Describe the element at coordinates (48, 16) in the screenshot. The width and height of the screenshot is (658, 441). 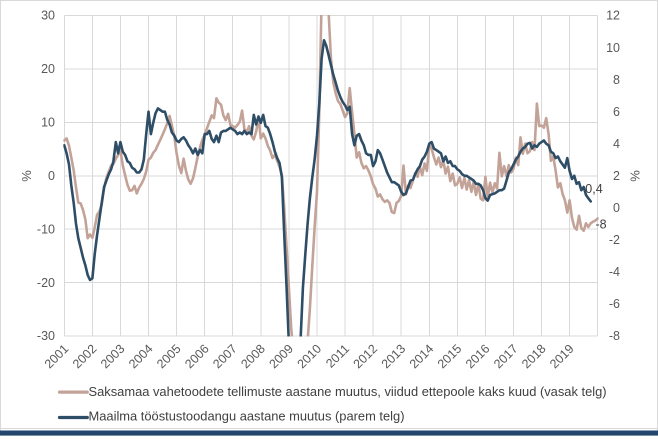
I see `svg-text: 30` at that location.